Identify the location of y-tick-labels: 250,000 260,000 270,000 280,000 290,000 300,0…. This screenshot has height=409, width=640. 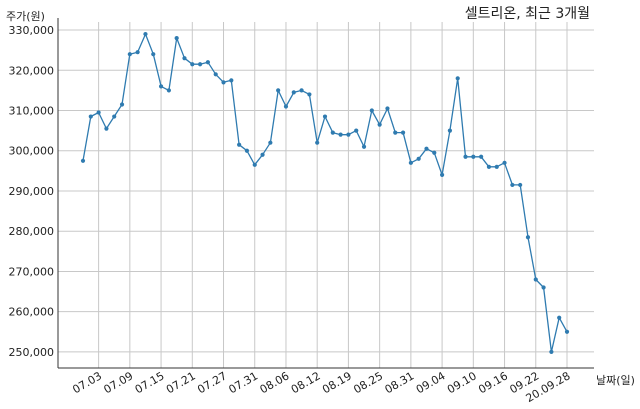
(32, 191).